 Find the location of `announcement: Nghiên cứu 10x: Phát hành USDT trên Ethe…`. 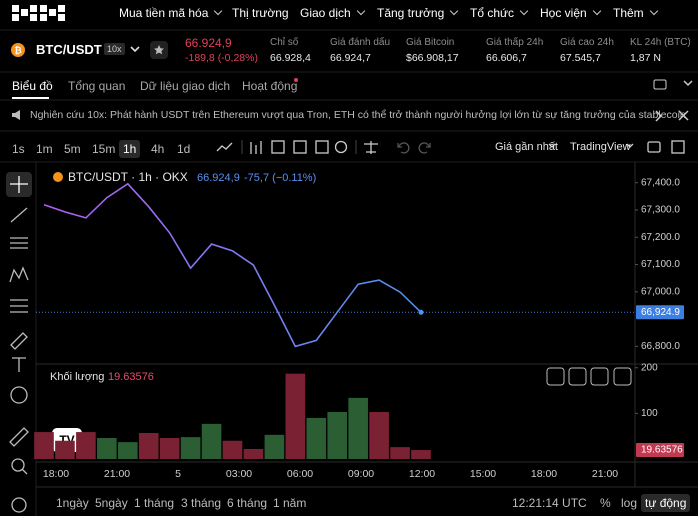

announcement: Nghiên cứu 10x: Phát hành USDT trên Ethe… is located at coordinates (358, 115).